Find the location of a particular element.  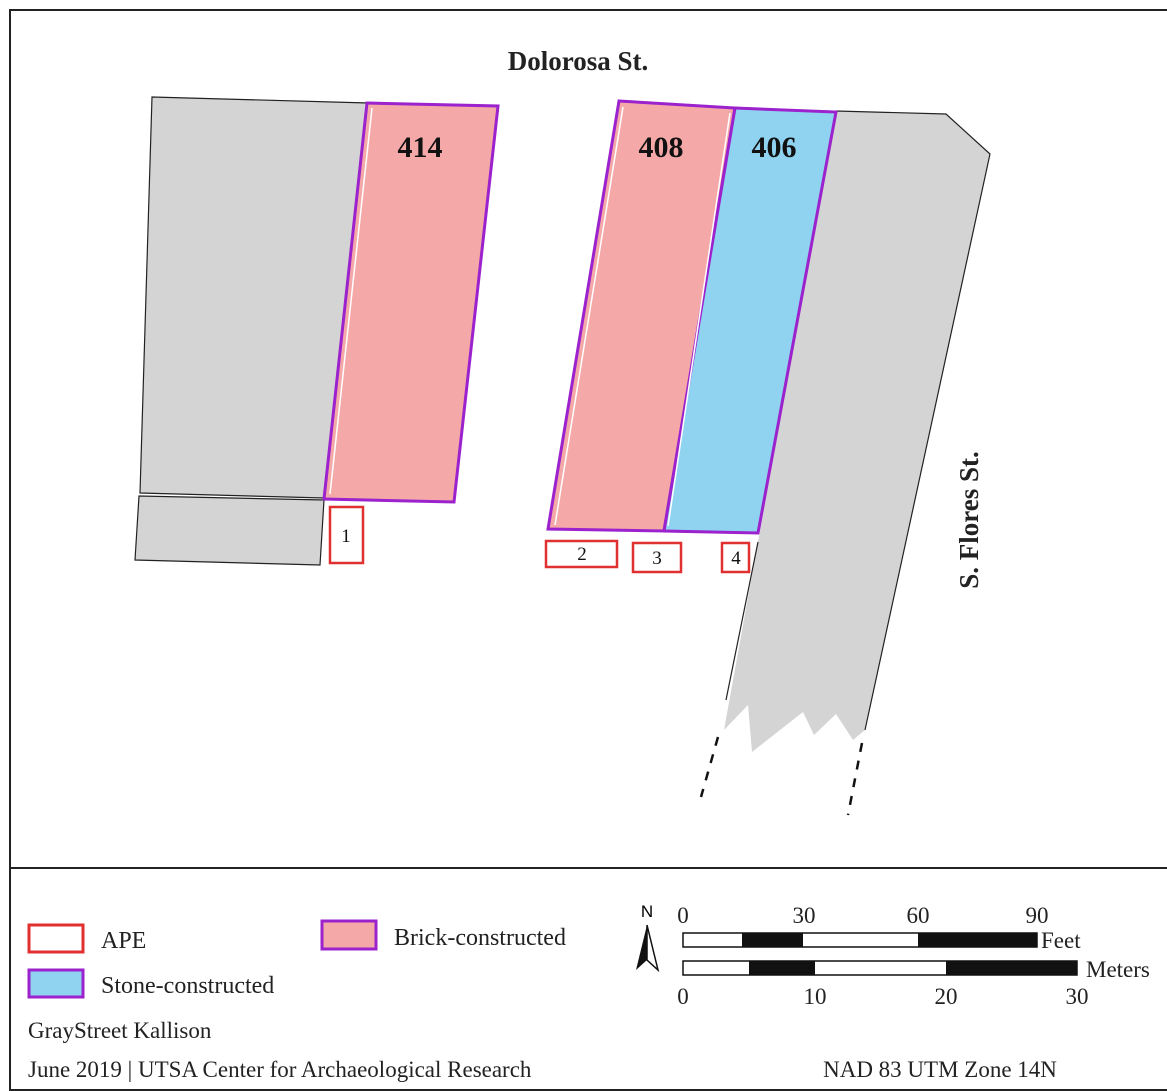

credit-projection: NAD 83 UTM Zone 14N is located at coordinates (940, 1069).